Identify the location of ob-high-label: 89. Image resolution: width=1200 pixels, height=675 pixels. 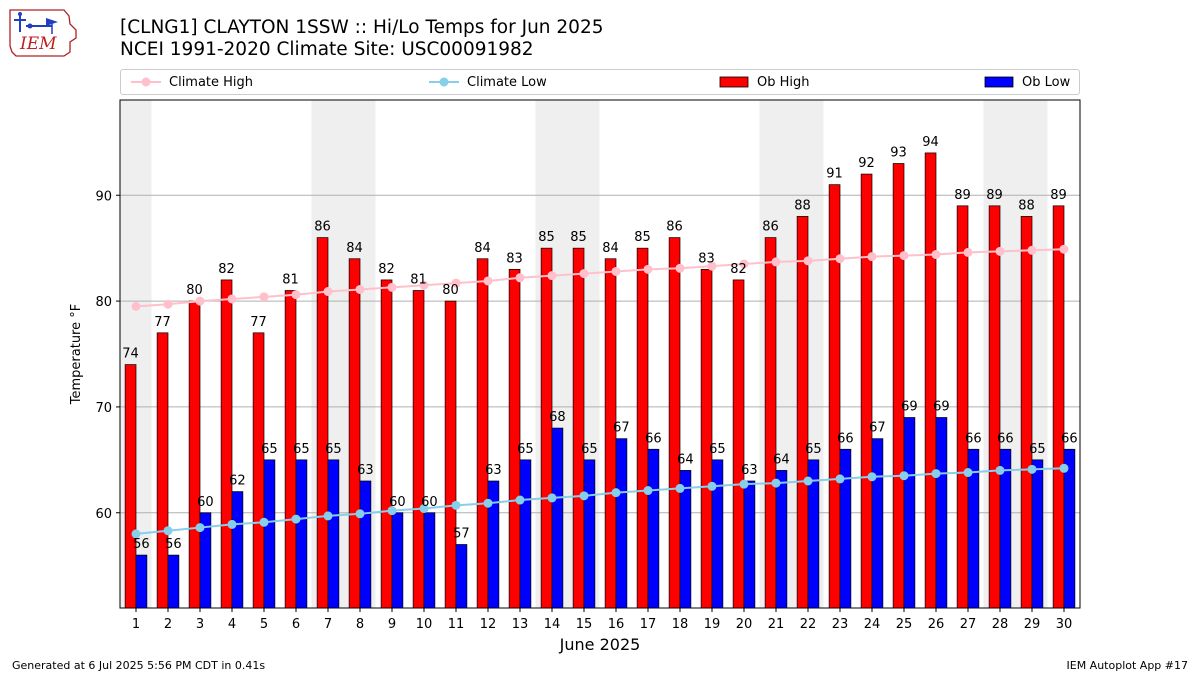
(994, 195).